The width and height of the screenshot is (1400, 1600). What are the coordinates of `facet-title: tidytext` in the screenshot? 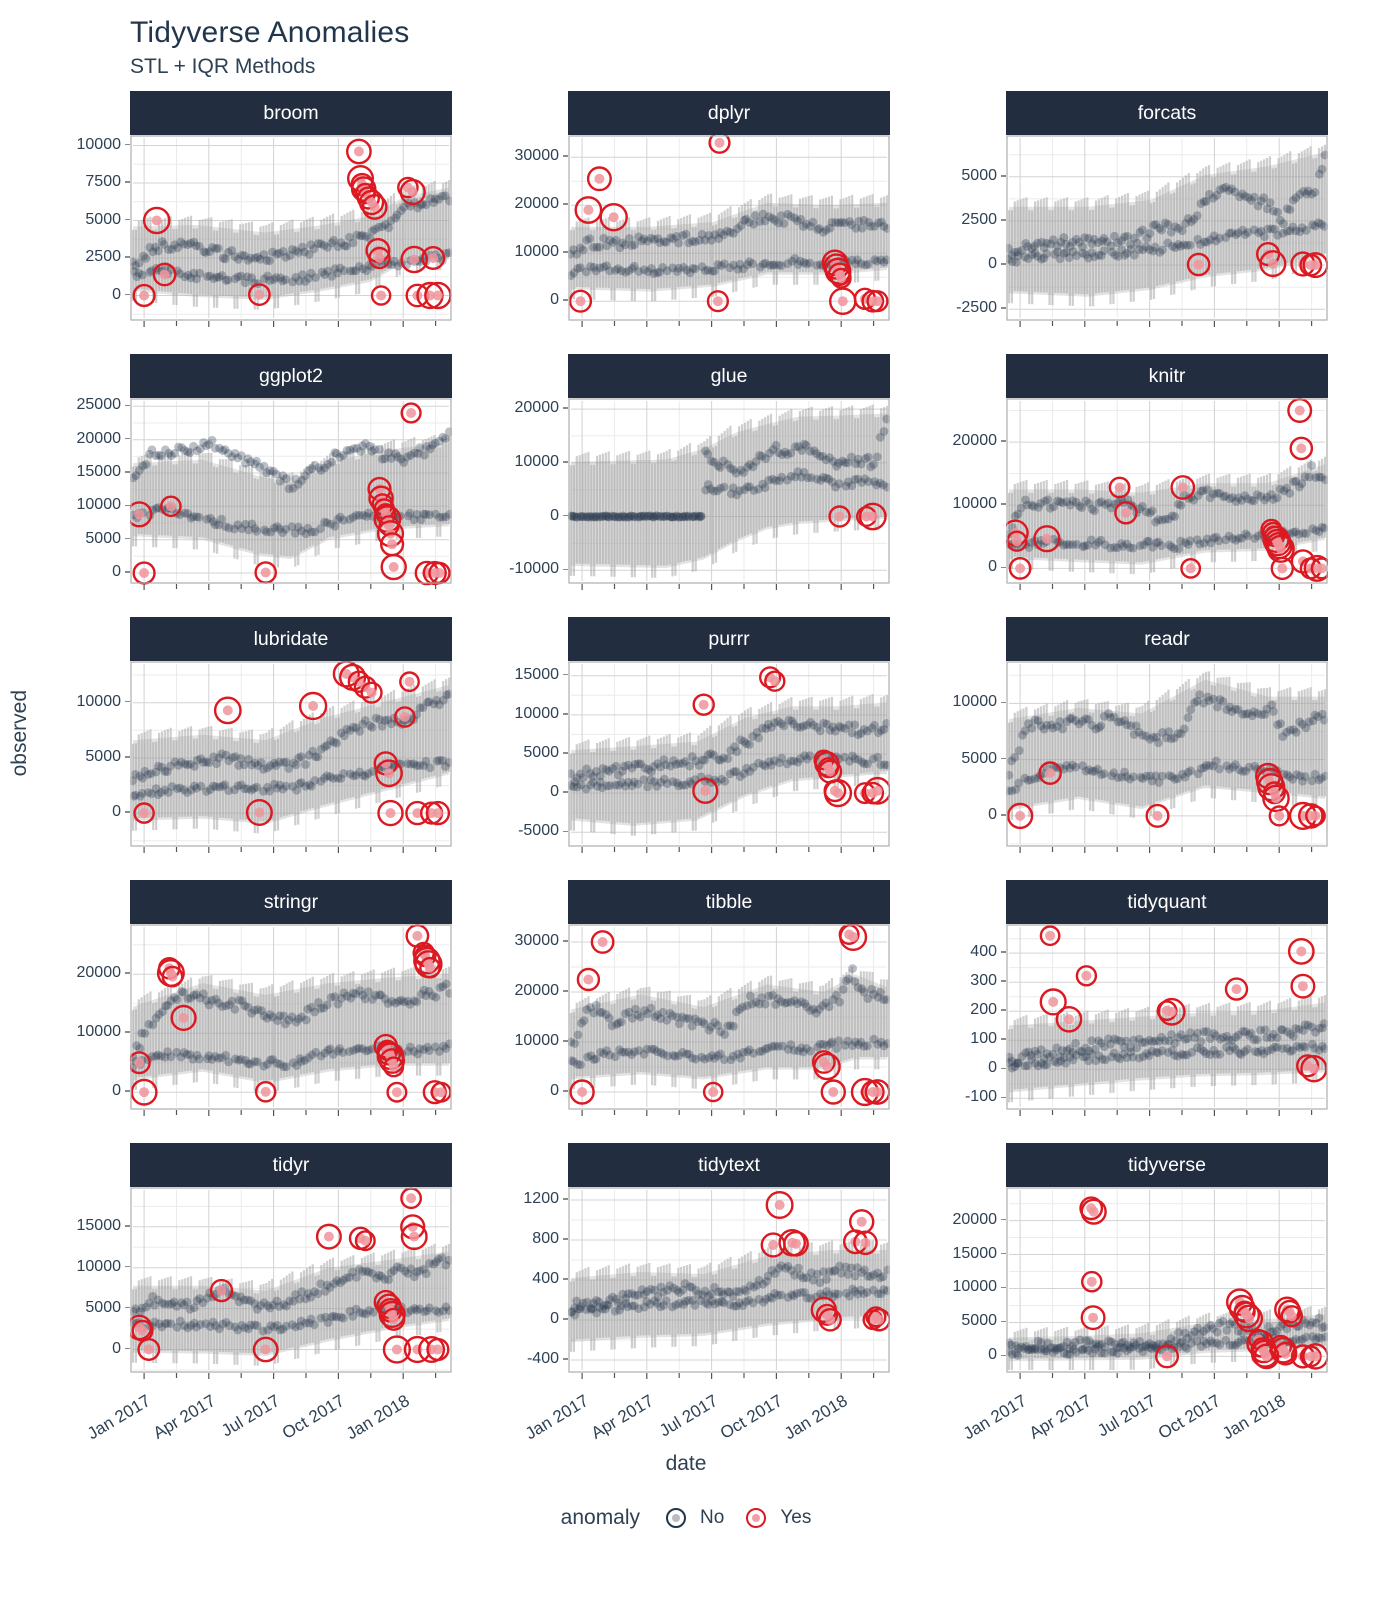 It's located at (729, 1164).